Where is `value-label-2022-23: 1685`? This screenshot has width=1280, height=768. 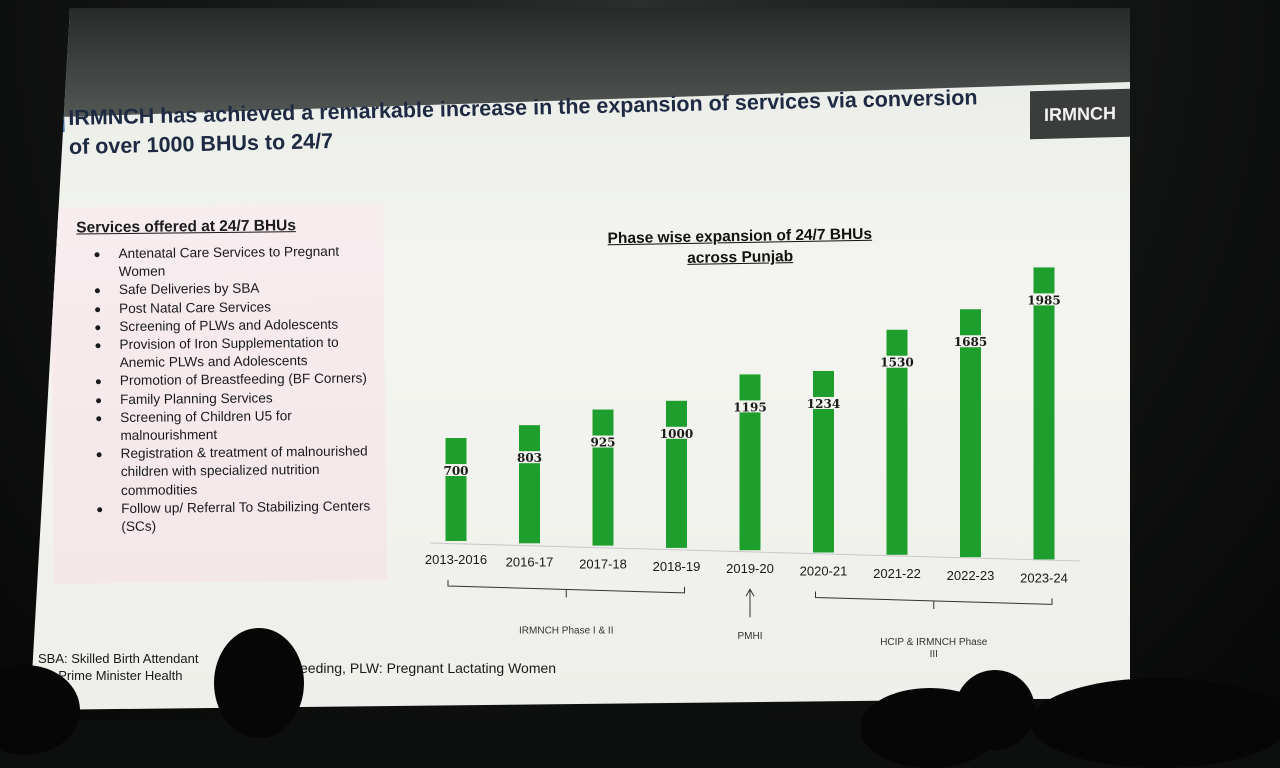
value-label-2022-23: 1685 is located at coordinates (970, 342).